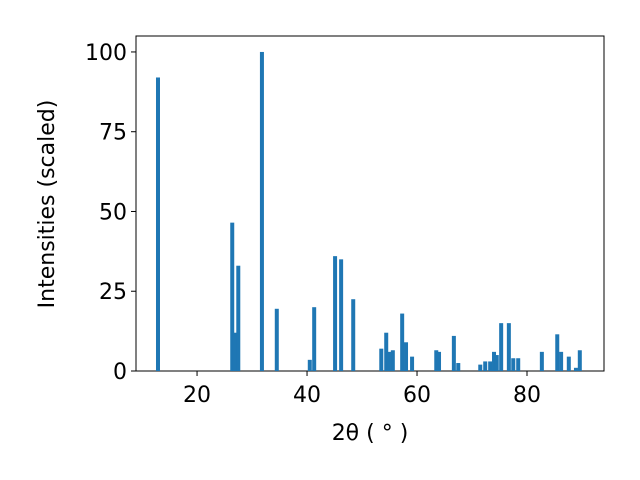 The width and height of the screenshot is (640, 480). I want to click on y-tick-label: 0, so click(120, 372).